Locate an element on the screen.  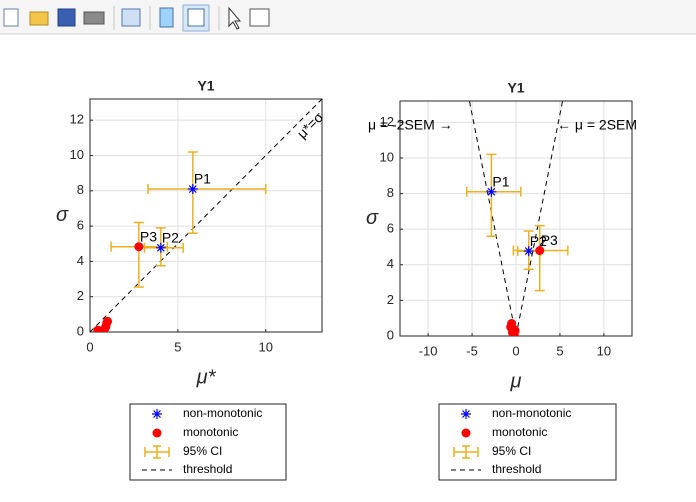
annotation: ← μ = 2SEM is located at coordinates (597, 125).